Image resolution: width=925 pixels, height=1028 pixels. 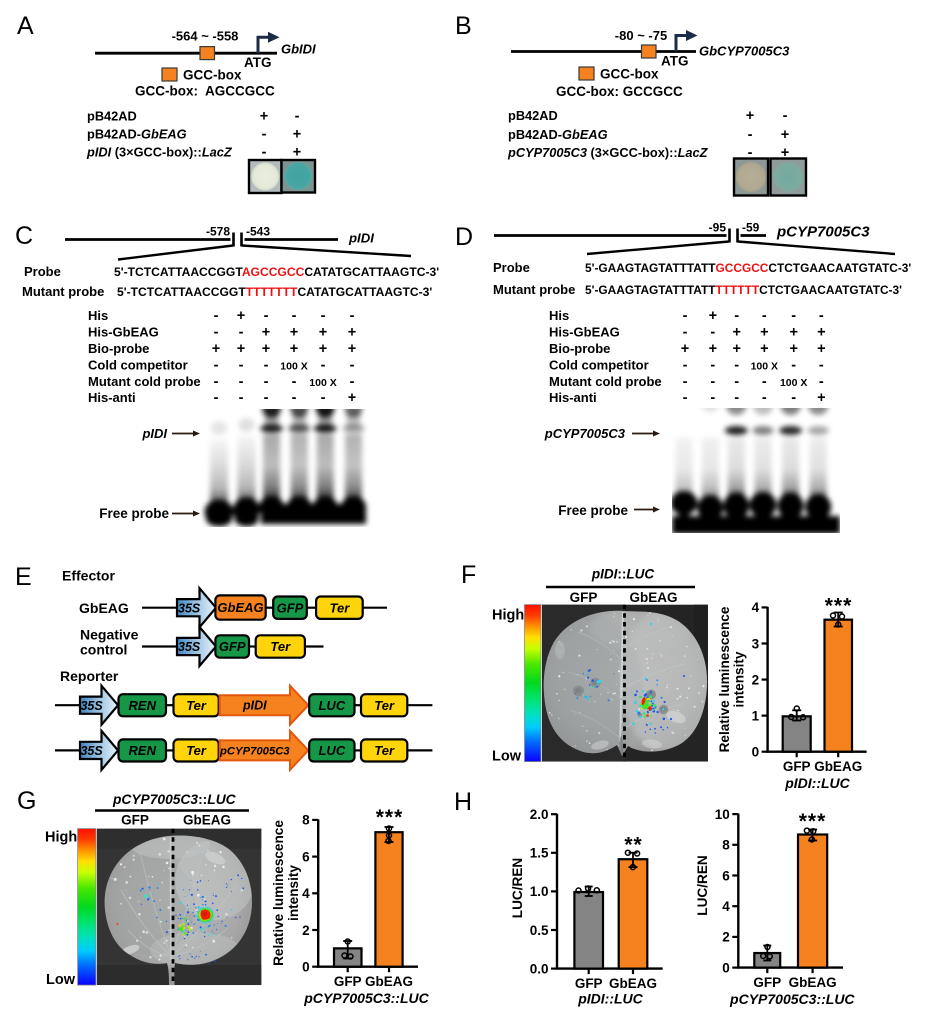 What do you see at coordinates (675, 61) in the screenshot?
I see `svg-text: ATG` at bounding box center [675, 61].